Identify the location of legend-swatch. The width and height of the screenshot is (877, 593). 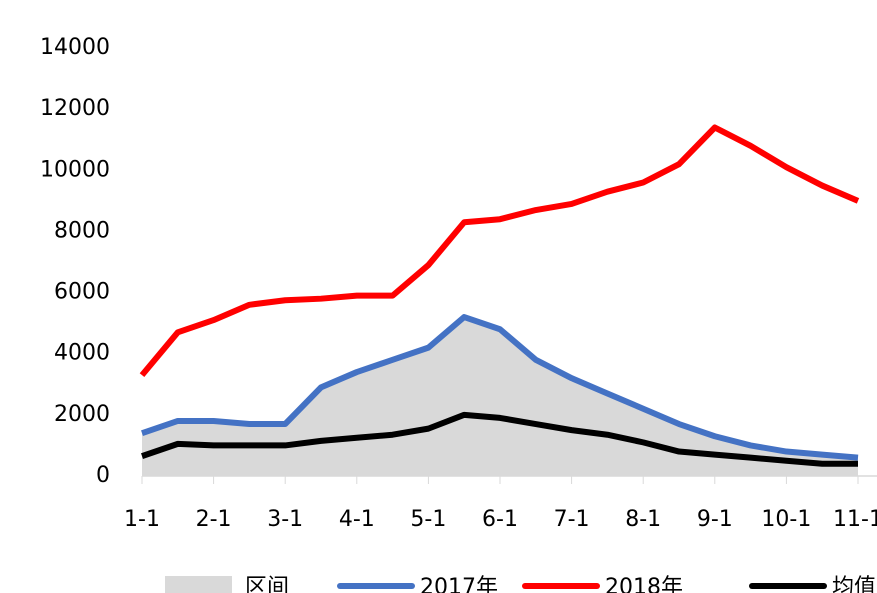
(198, 584).